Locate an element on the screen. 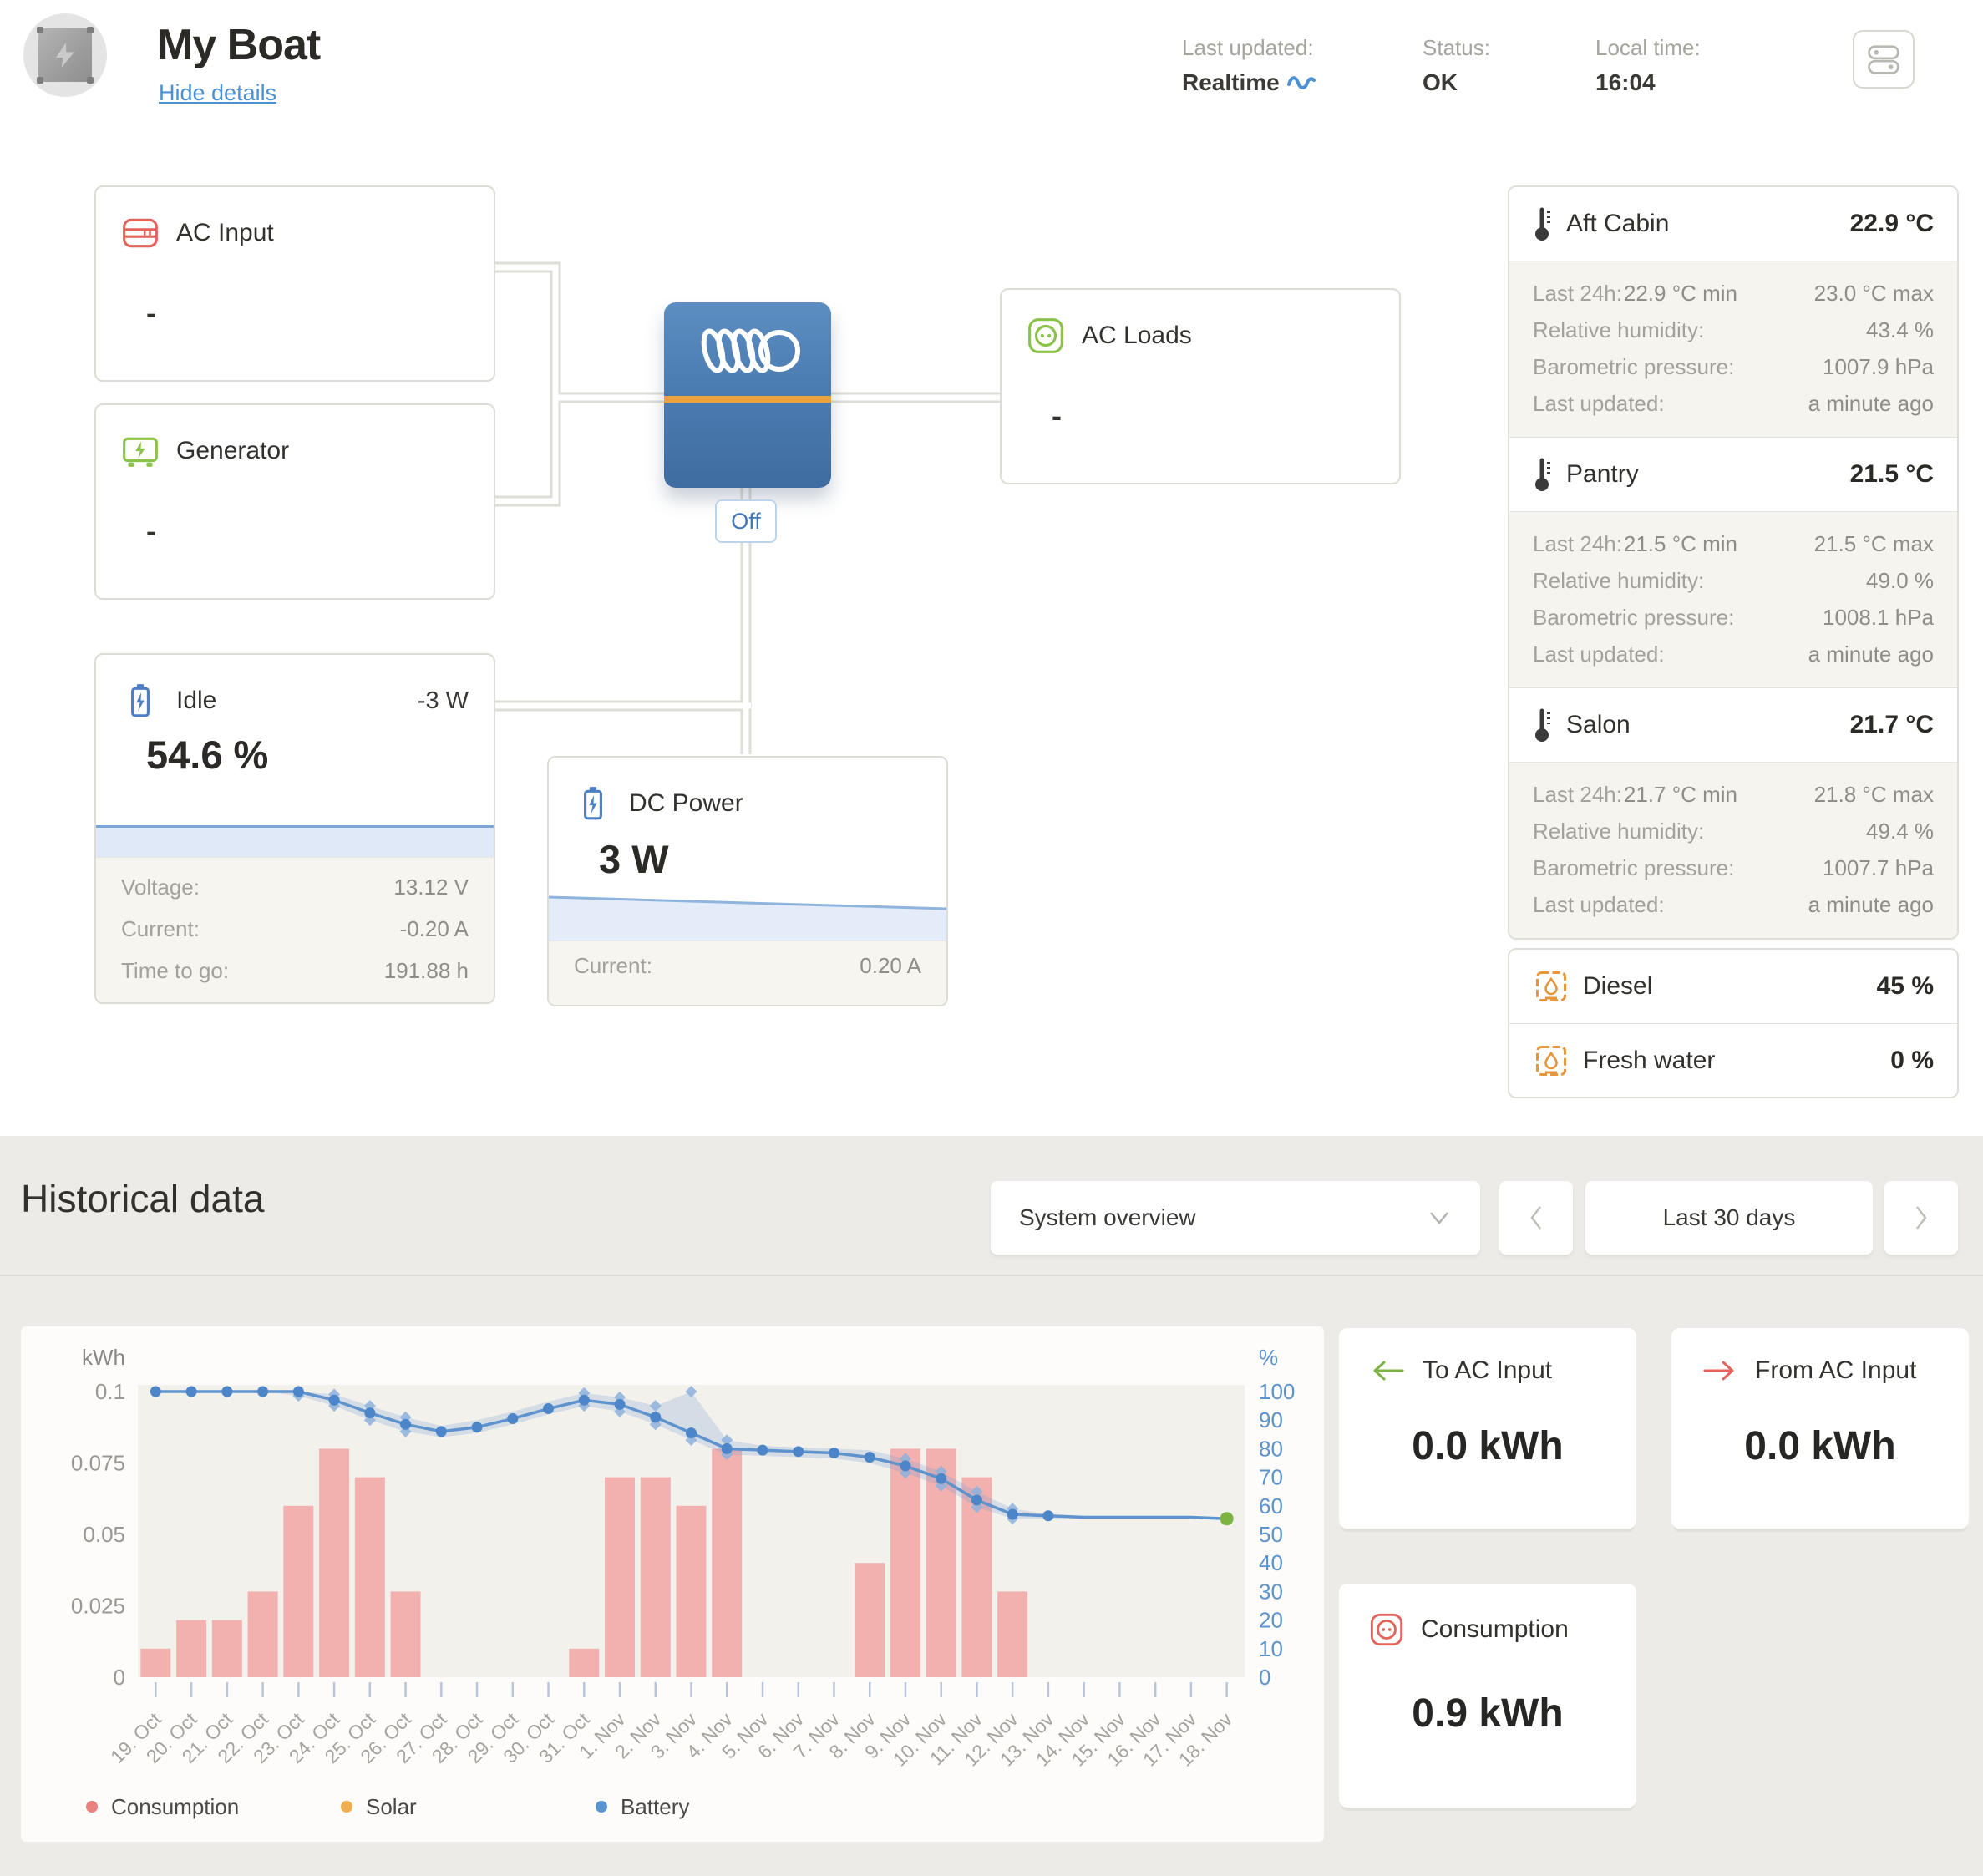 This screenshot has width=1983, height=1876. to-ac-input-card: To AC Input 0.0 kWh is located at coordinates (1487, 1428).